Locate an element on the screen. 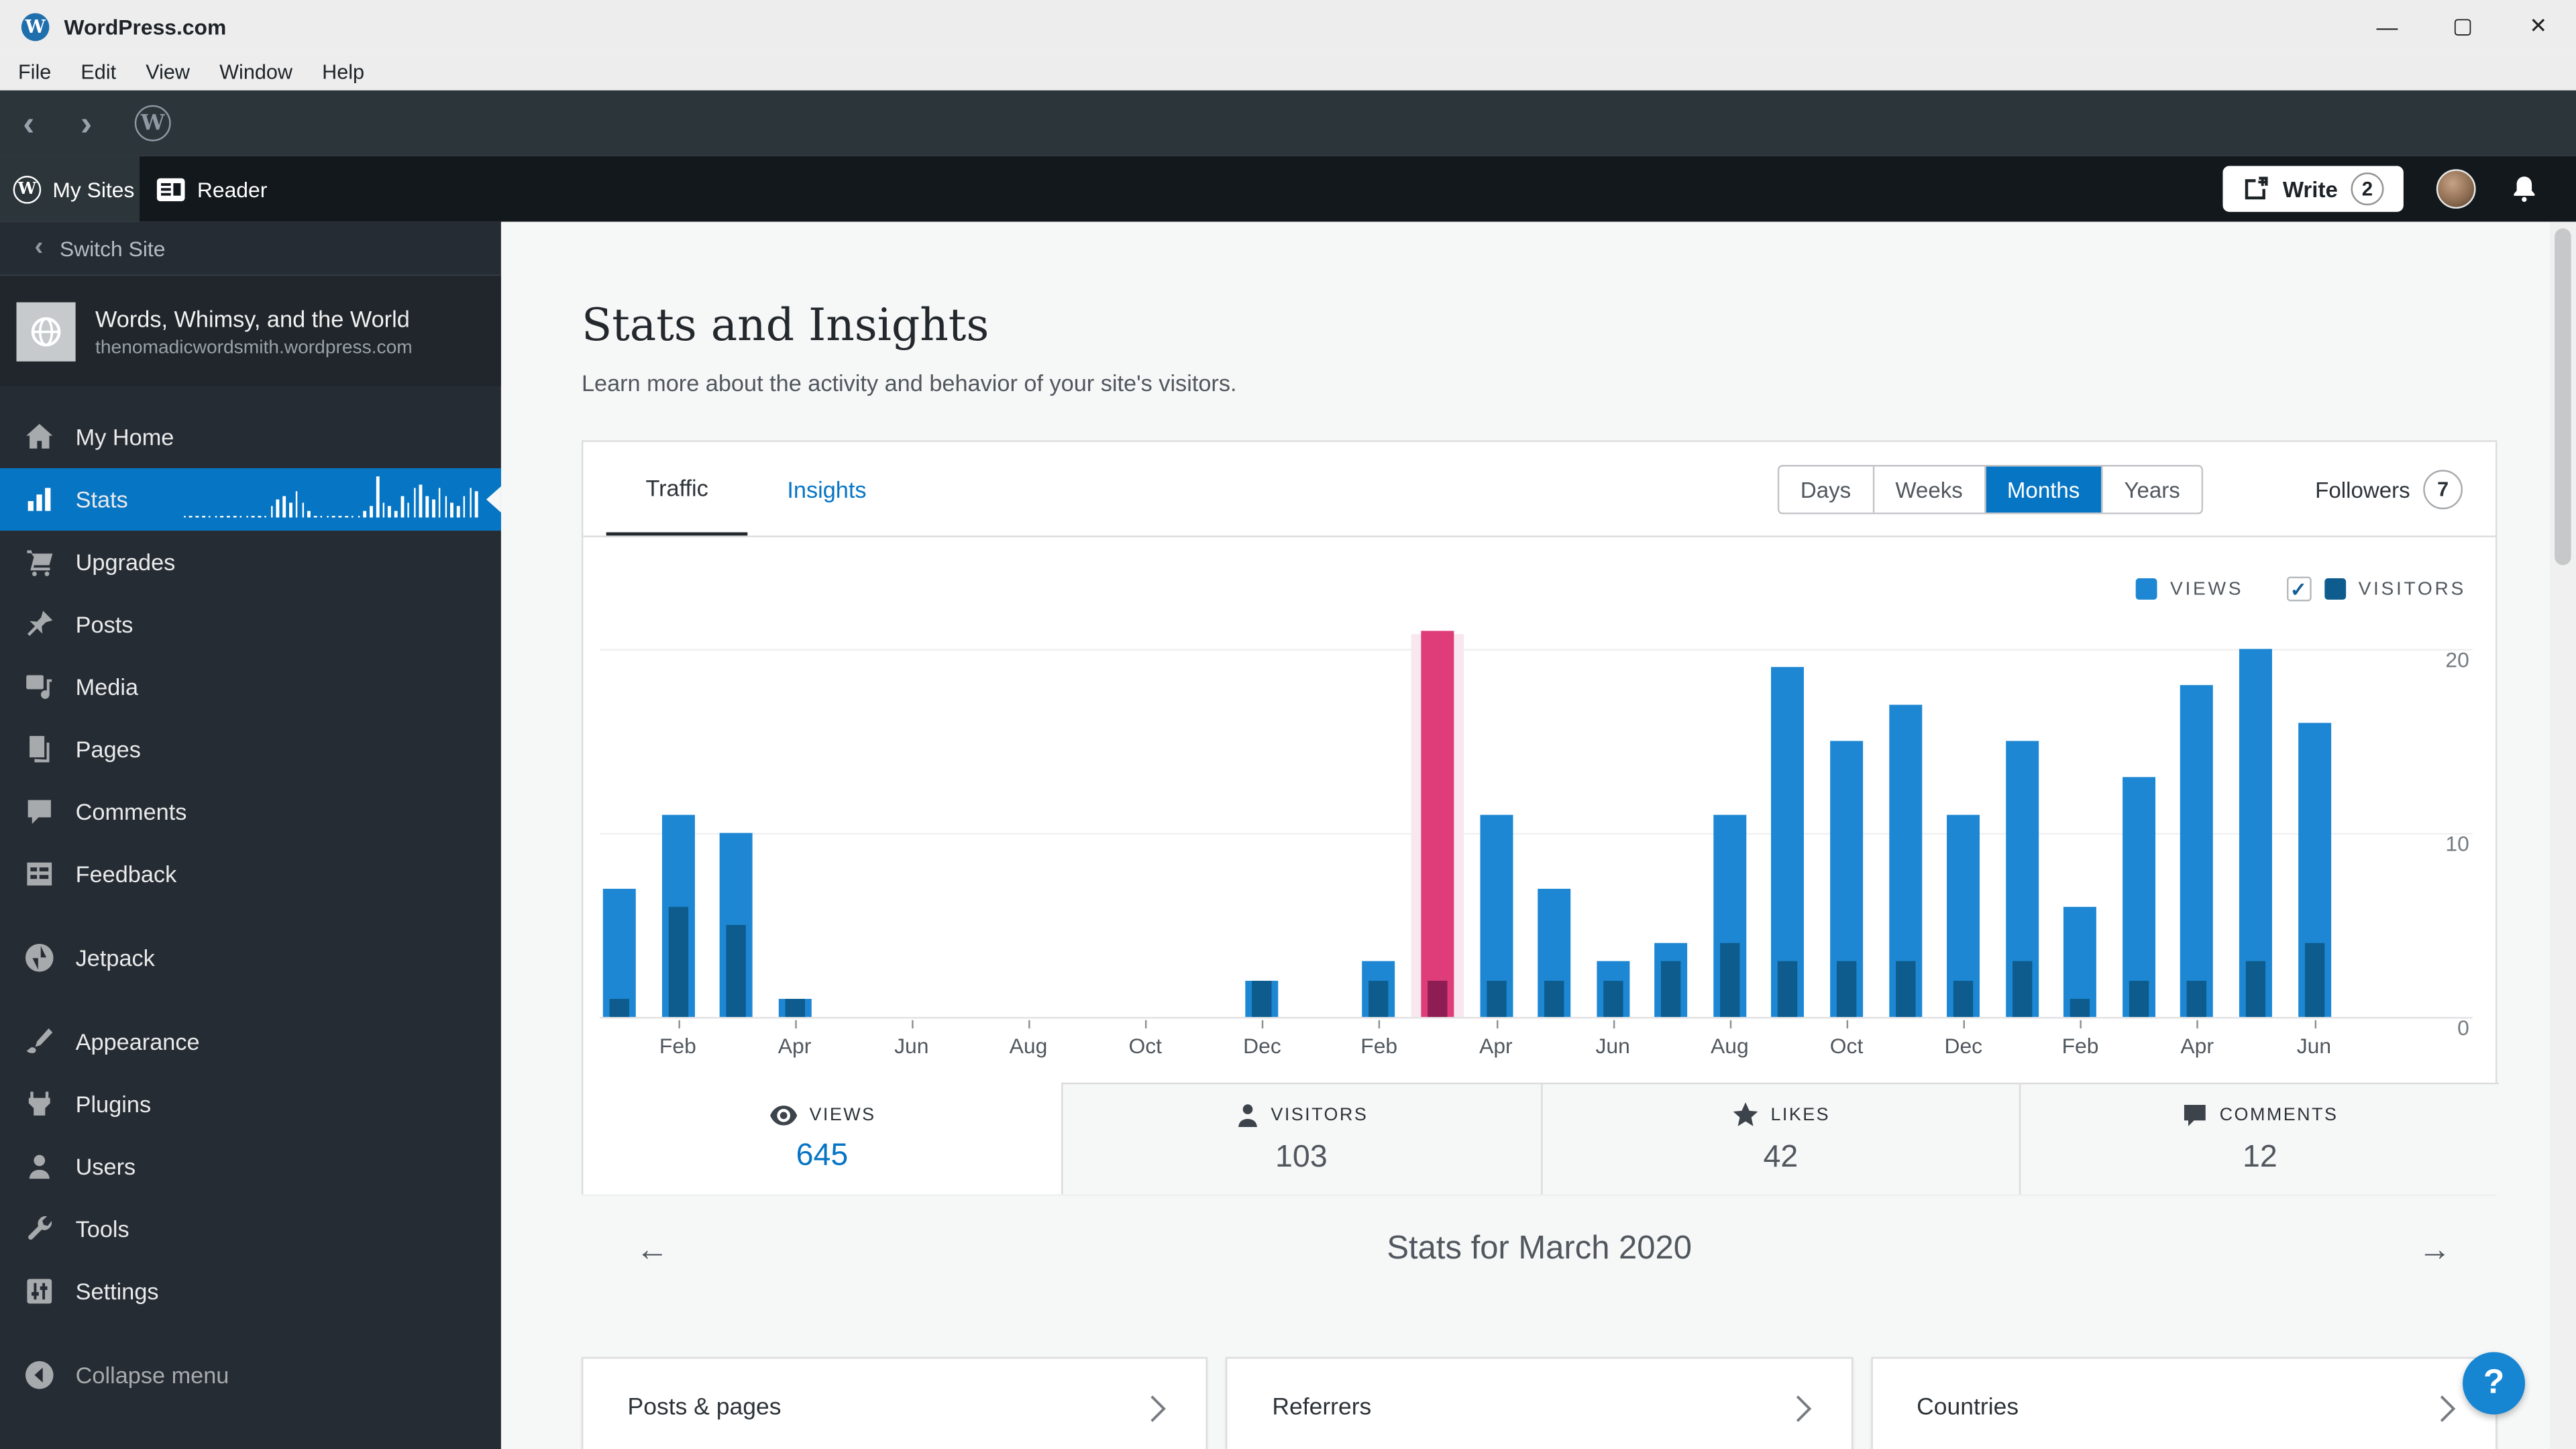 The height and width of the screenshot is (1449, 2576). views-bar-may-2021 is located at coordinates (2255, 833).